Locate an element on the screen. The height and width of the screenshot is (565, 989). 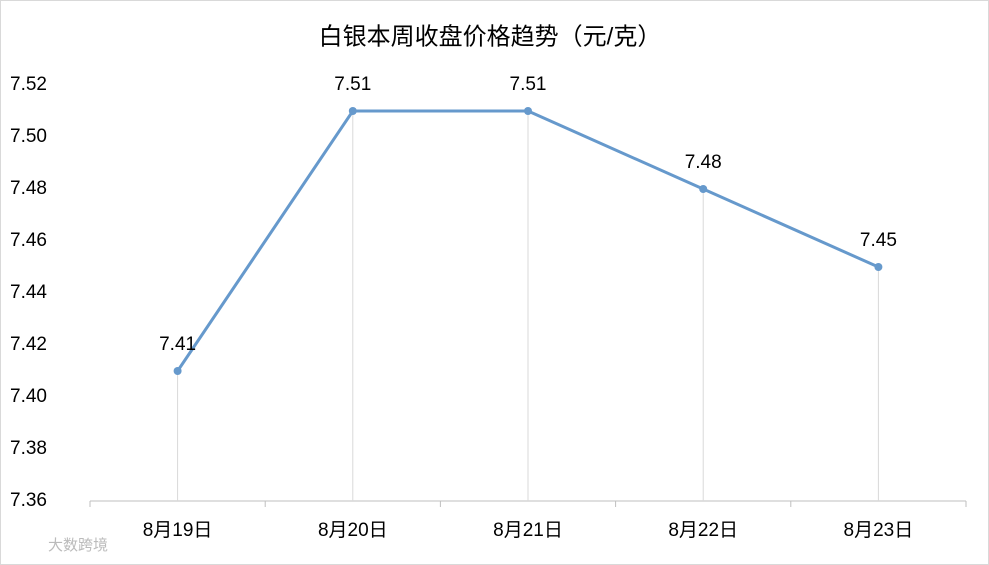
x-tick-label: 8月20日 is located at coordinates (353, 530).